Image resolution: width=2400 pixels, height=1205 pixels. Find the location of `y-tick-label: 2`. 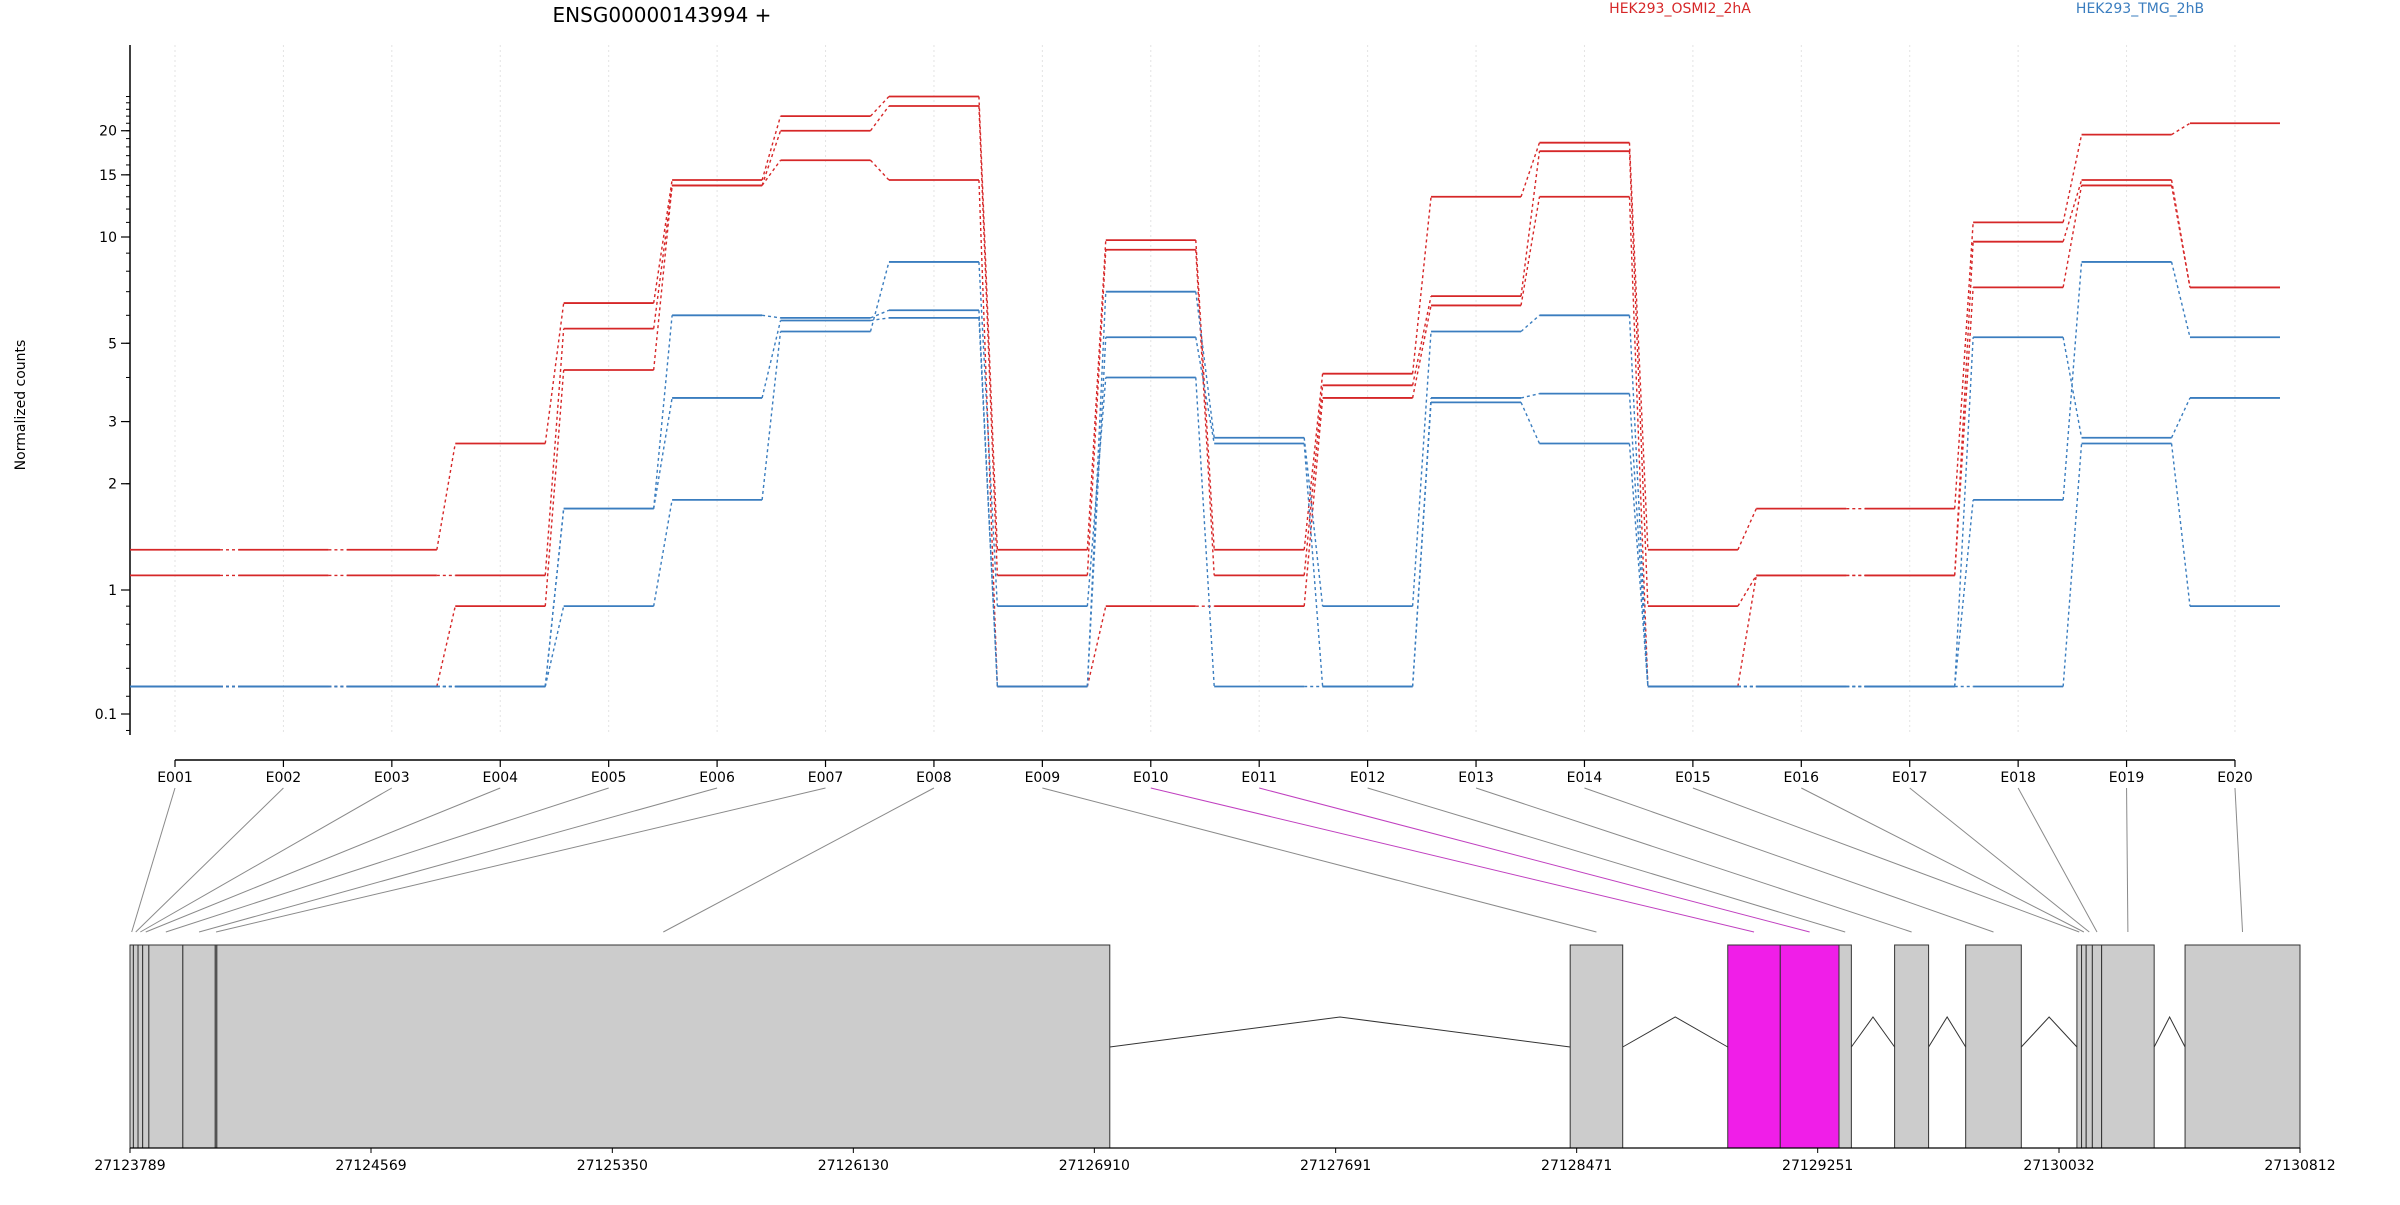

y-tick-label: 2 is located at coordinates (112, 485).